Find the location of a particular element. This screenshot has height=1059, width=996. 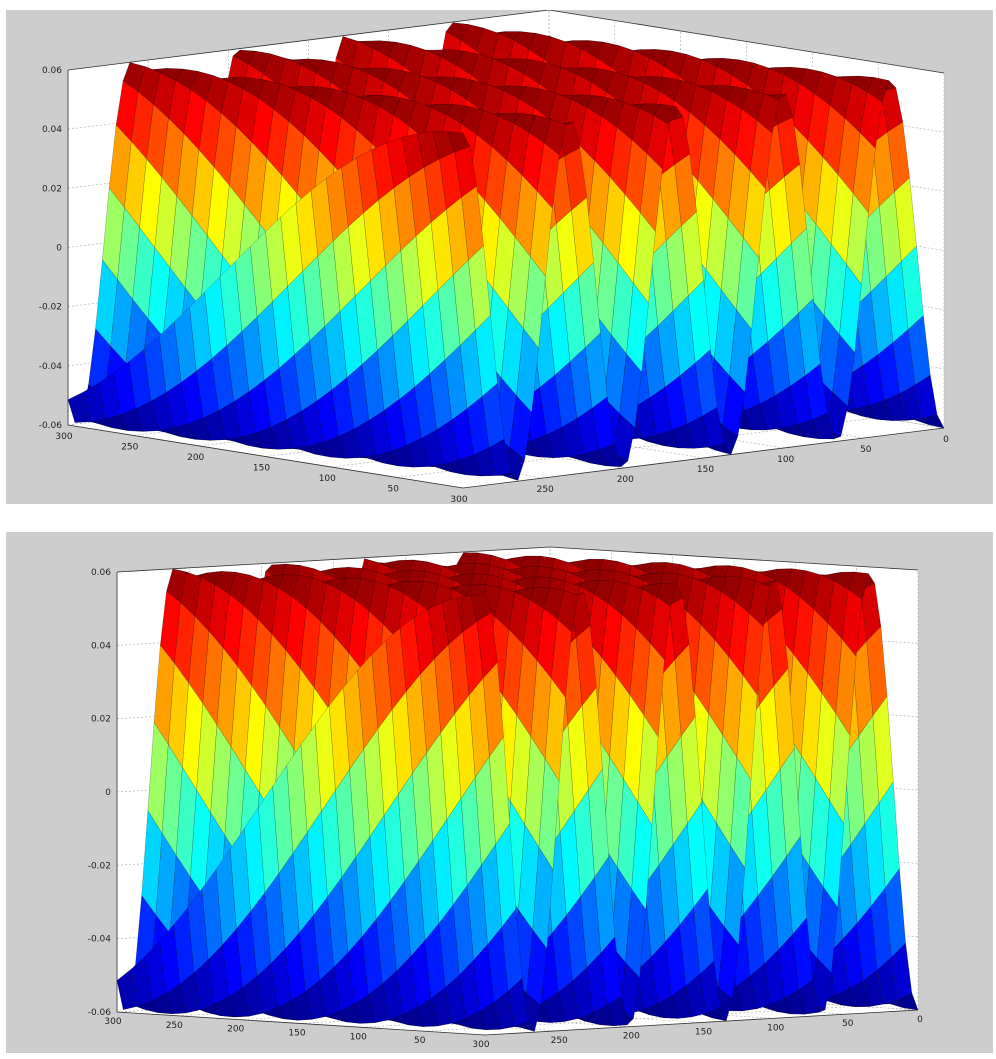

x-tick-label: 250 is located at coordinates (545, 490).